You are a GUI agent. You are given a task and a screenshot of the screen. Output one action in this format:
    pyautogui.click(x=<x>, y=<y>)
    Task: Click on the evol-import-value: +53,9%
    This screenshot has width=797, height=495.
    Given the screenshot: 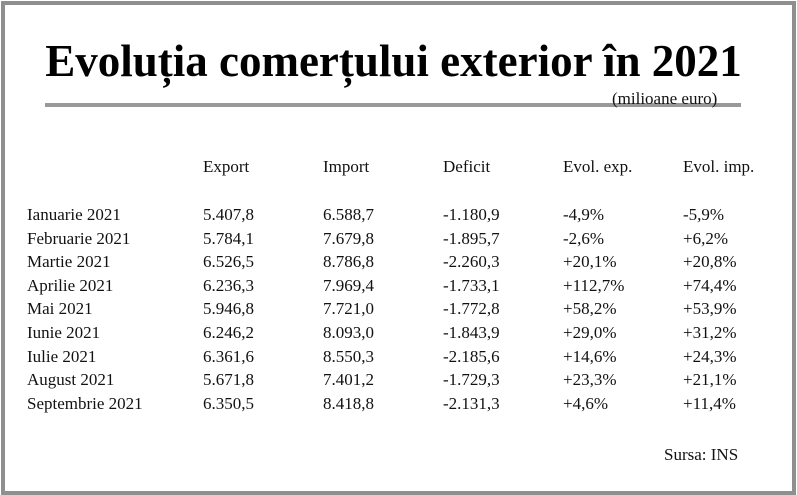 What is the action you would take?
    pyautogui.click(x=710, y=309)
    